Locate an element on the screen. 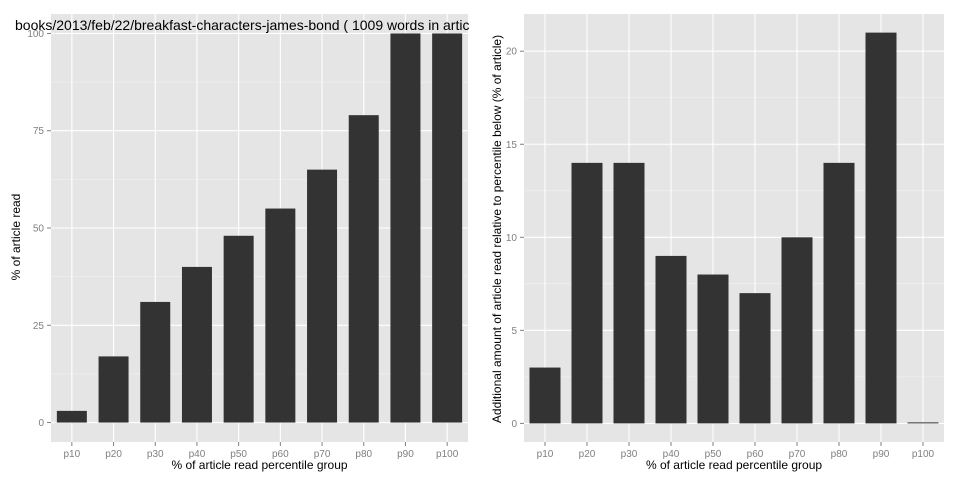  right-y-axis: 0 5 10 15 20 is located at coordinates (515, 238).